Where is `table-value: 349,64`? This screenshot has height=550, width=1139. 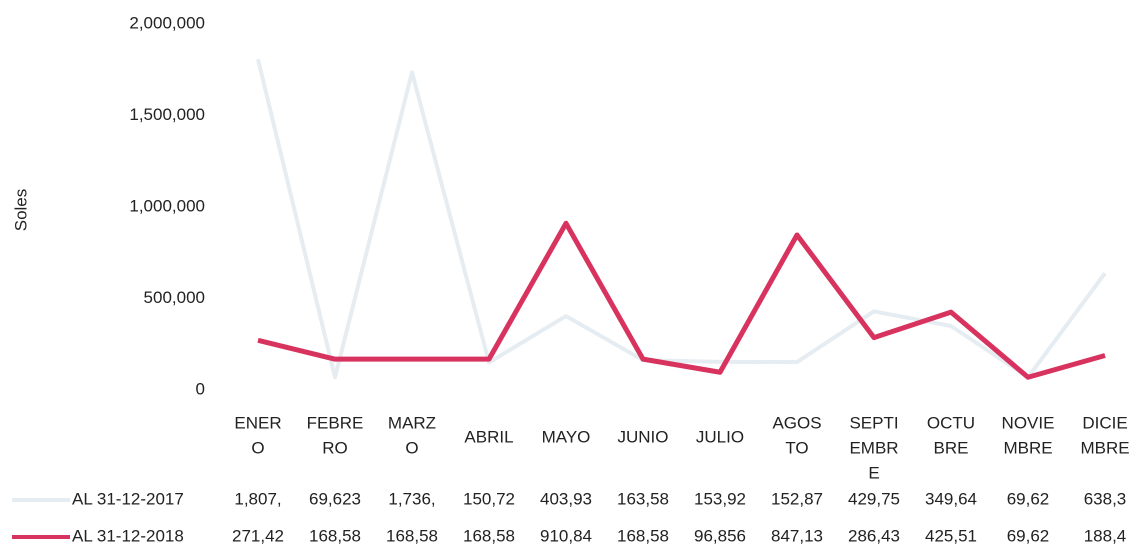
table-value: 349,64 is located at coordinates (951, 498).